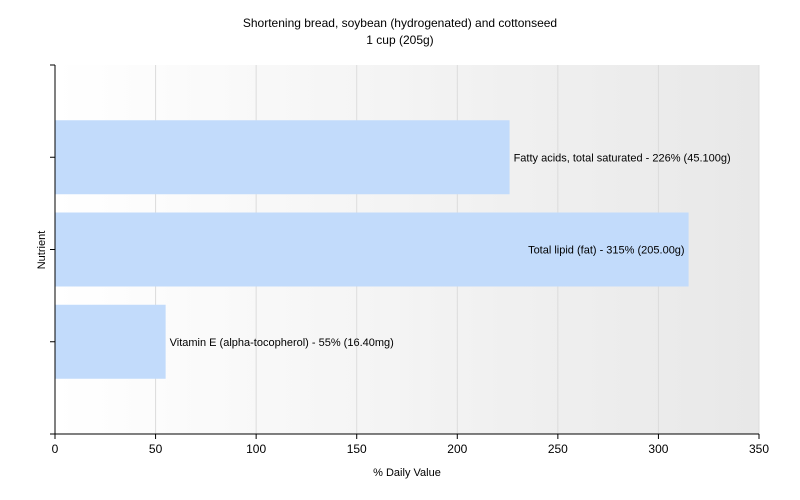  Describe the element at coordinates (759, 449) in the screenshot. I see `x-tick-label-350: 350` at that location.